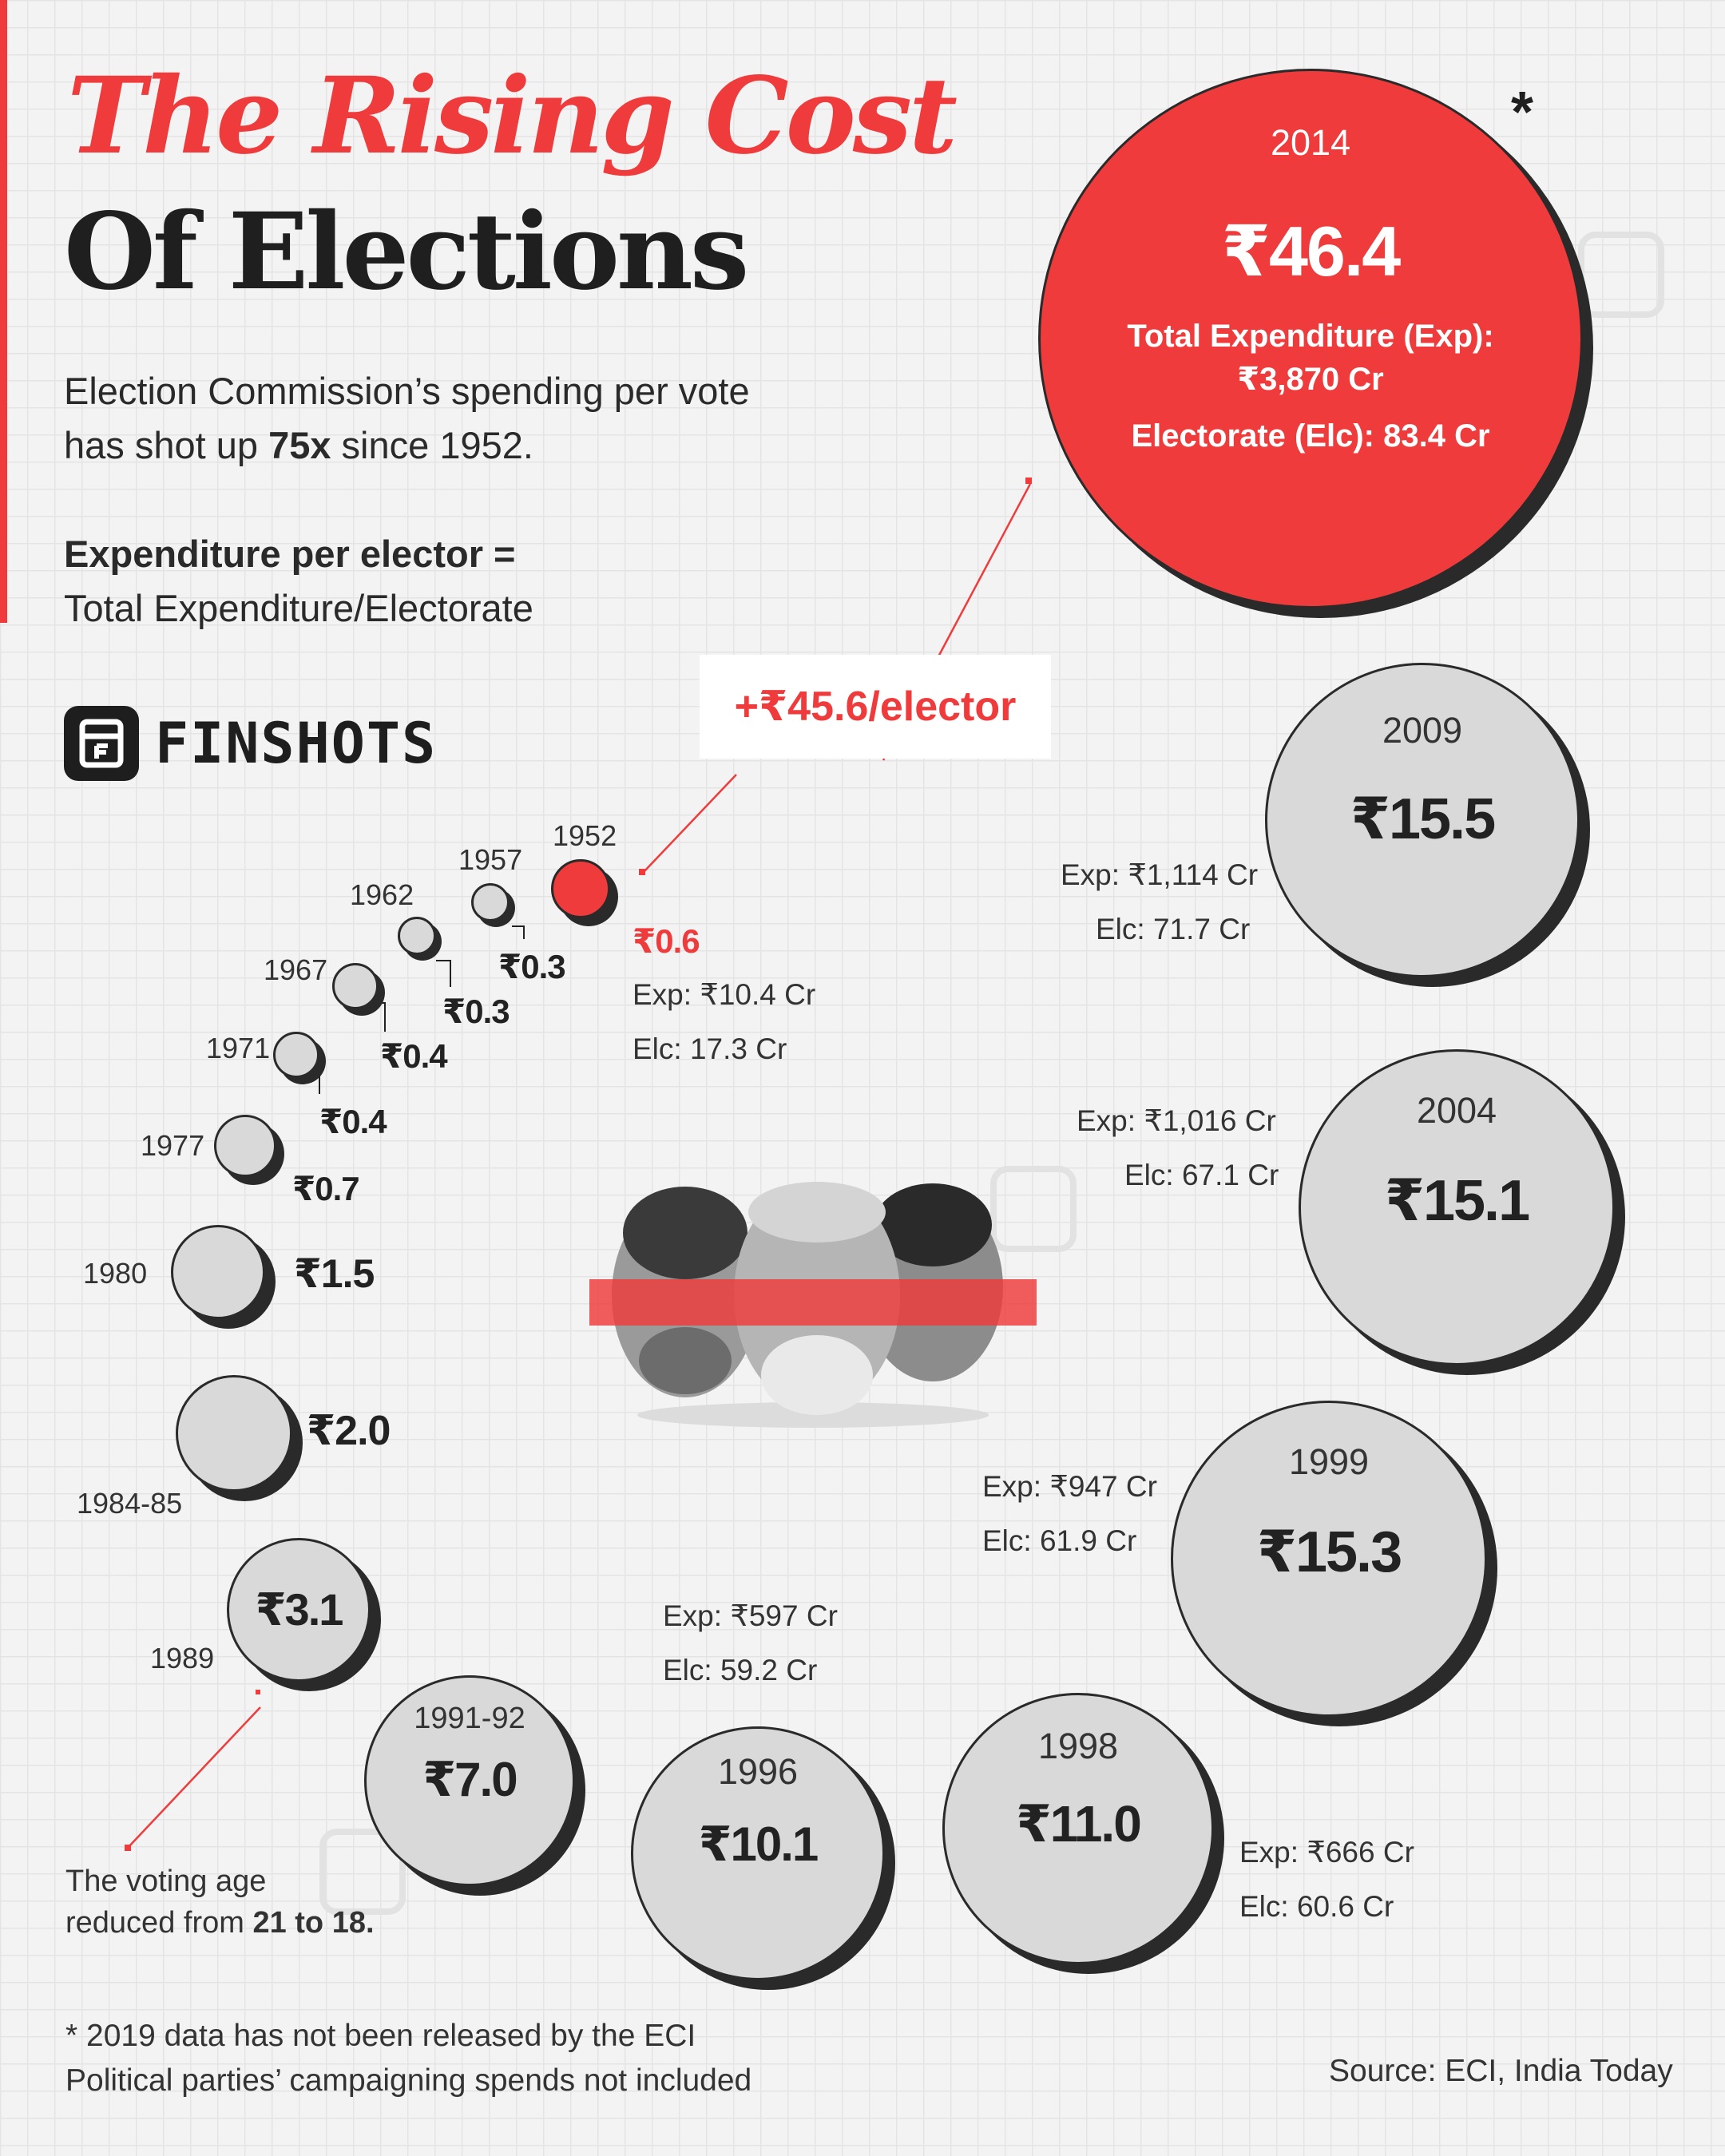  What do you see at coordinates (1174, 929) in the screenshot?
I see `detail-elc: Elc: 71.7 Cr` at bounding box center [1174, 929].